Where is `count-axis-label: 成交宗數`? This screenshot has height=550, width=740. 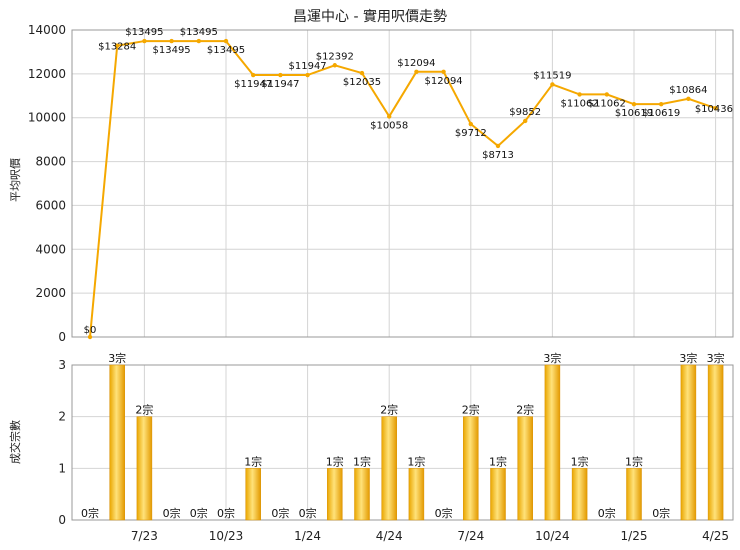
count-axis-label: 成交宗數 is located at coordinates (15, 442).